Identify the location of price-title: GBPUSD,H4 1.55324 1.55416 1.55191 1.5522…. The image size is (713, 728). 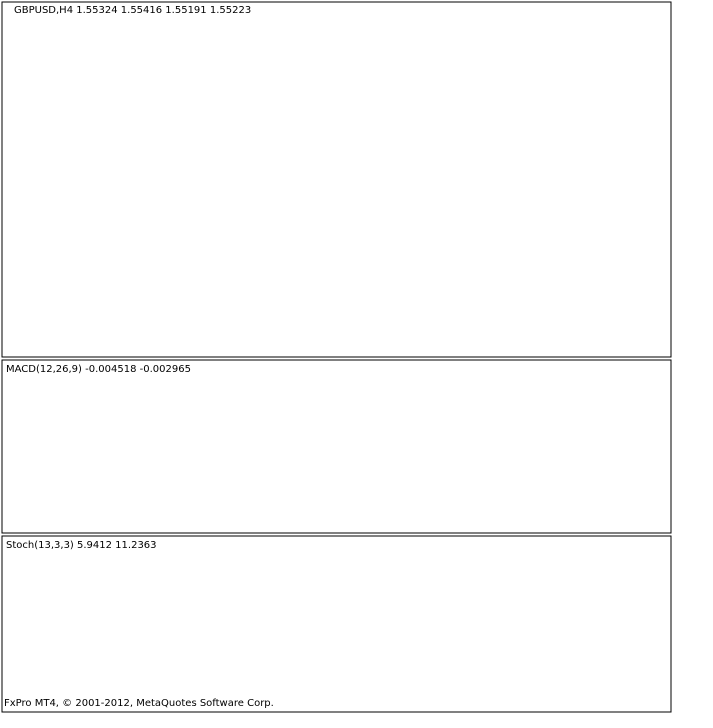
(132, 10).